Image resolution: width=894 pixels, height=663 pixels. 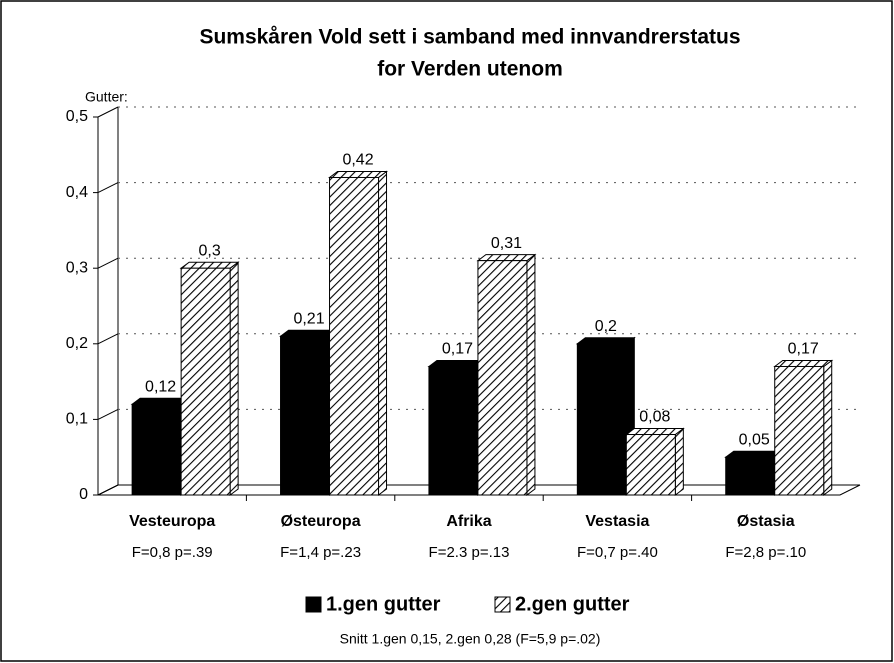 I want to click on y-tick-label: 0,5, so click(x=77, y=116).